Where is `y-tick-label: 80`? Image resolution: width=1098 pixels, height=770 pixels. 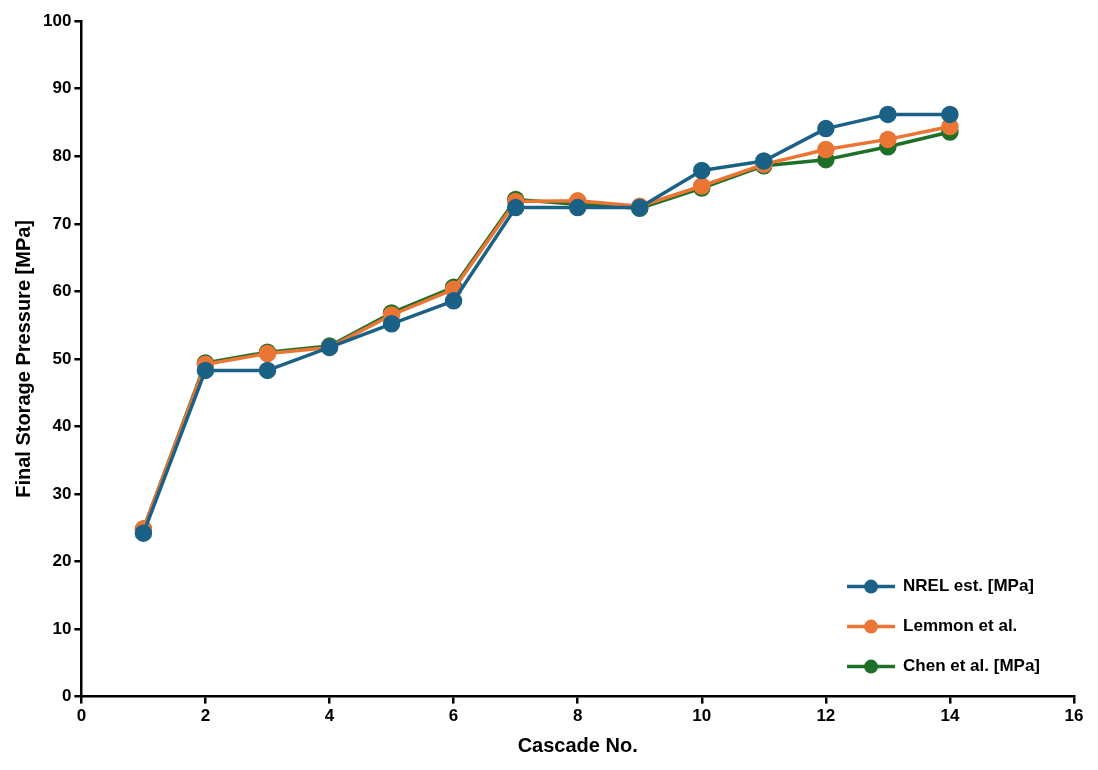 y-tick-label: 80 is located at coordinates (62, 155).